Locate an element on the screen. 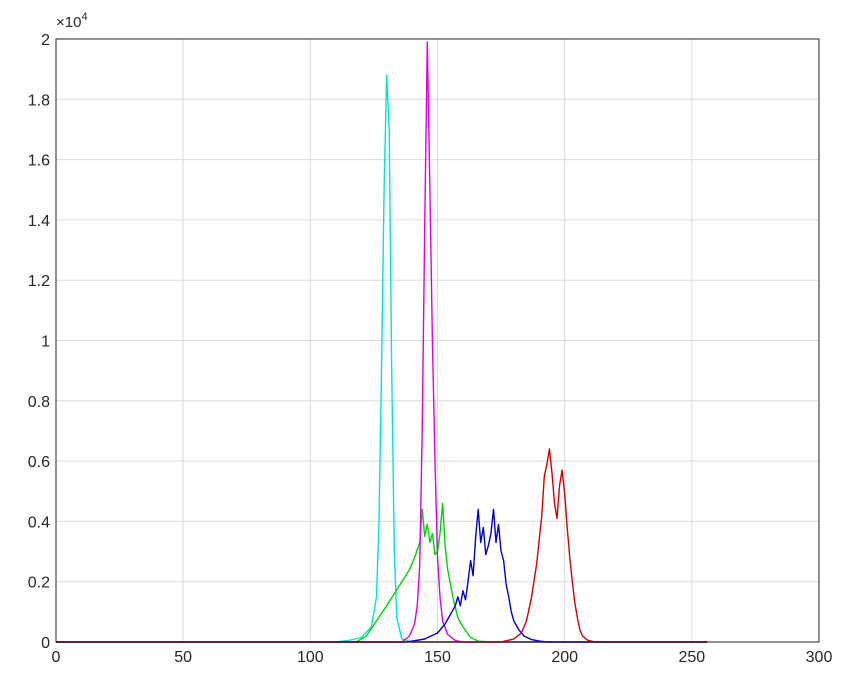 The height and width of the screenshot is (679, 843). y-tick-label: 0.2 is located at coordinates (39, 583).